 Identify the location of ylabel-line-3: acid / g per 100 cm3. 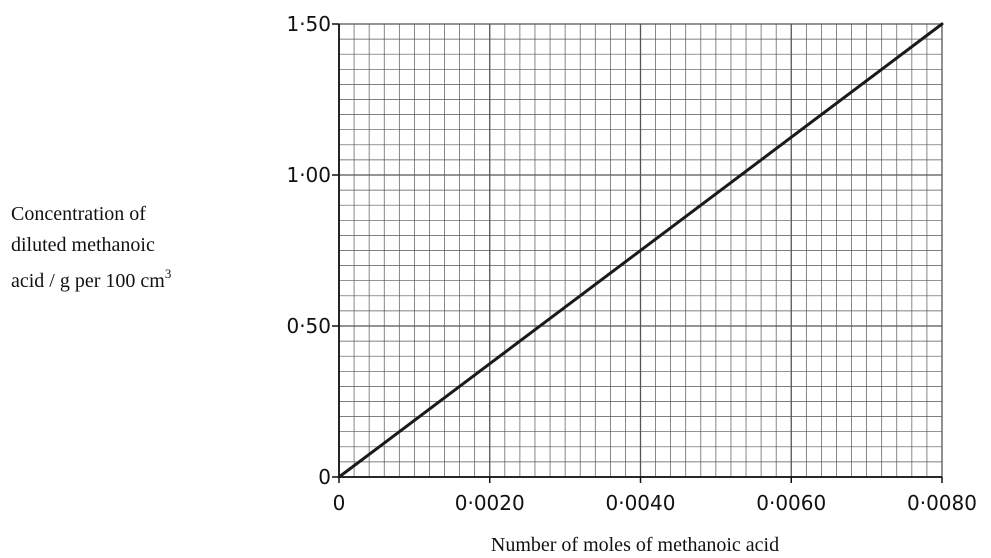
(91, 279).